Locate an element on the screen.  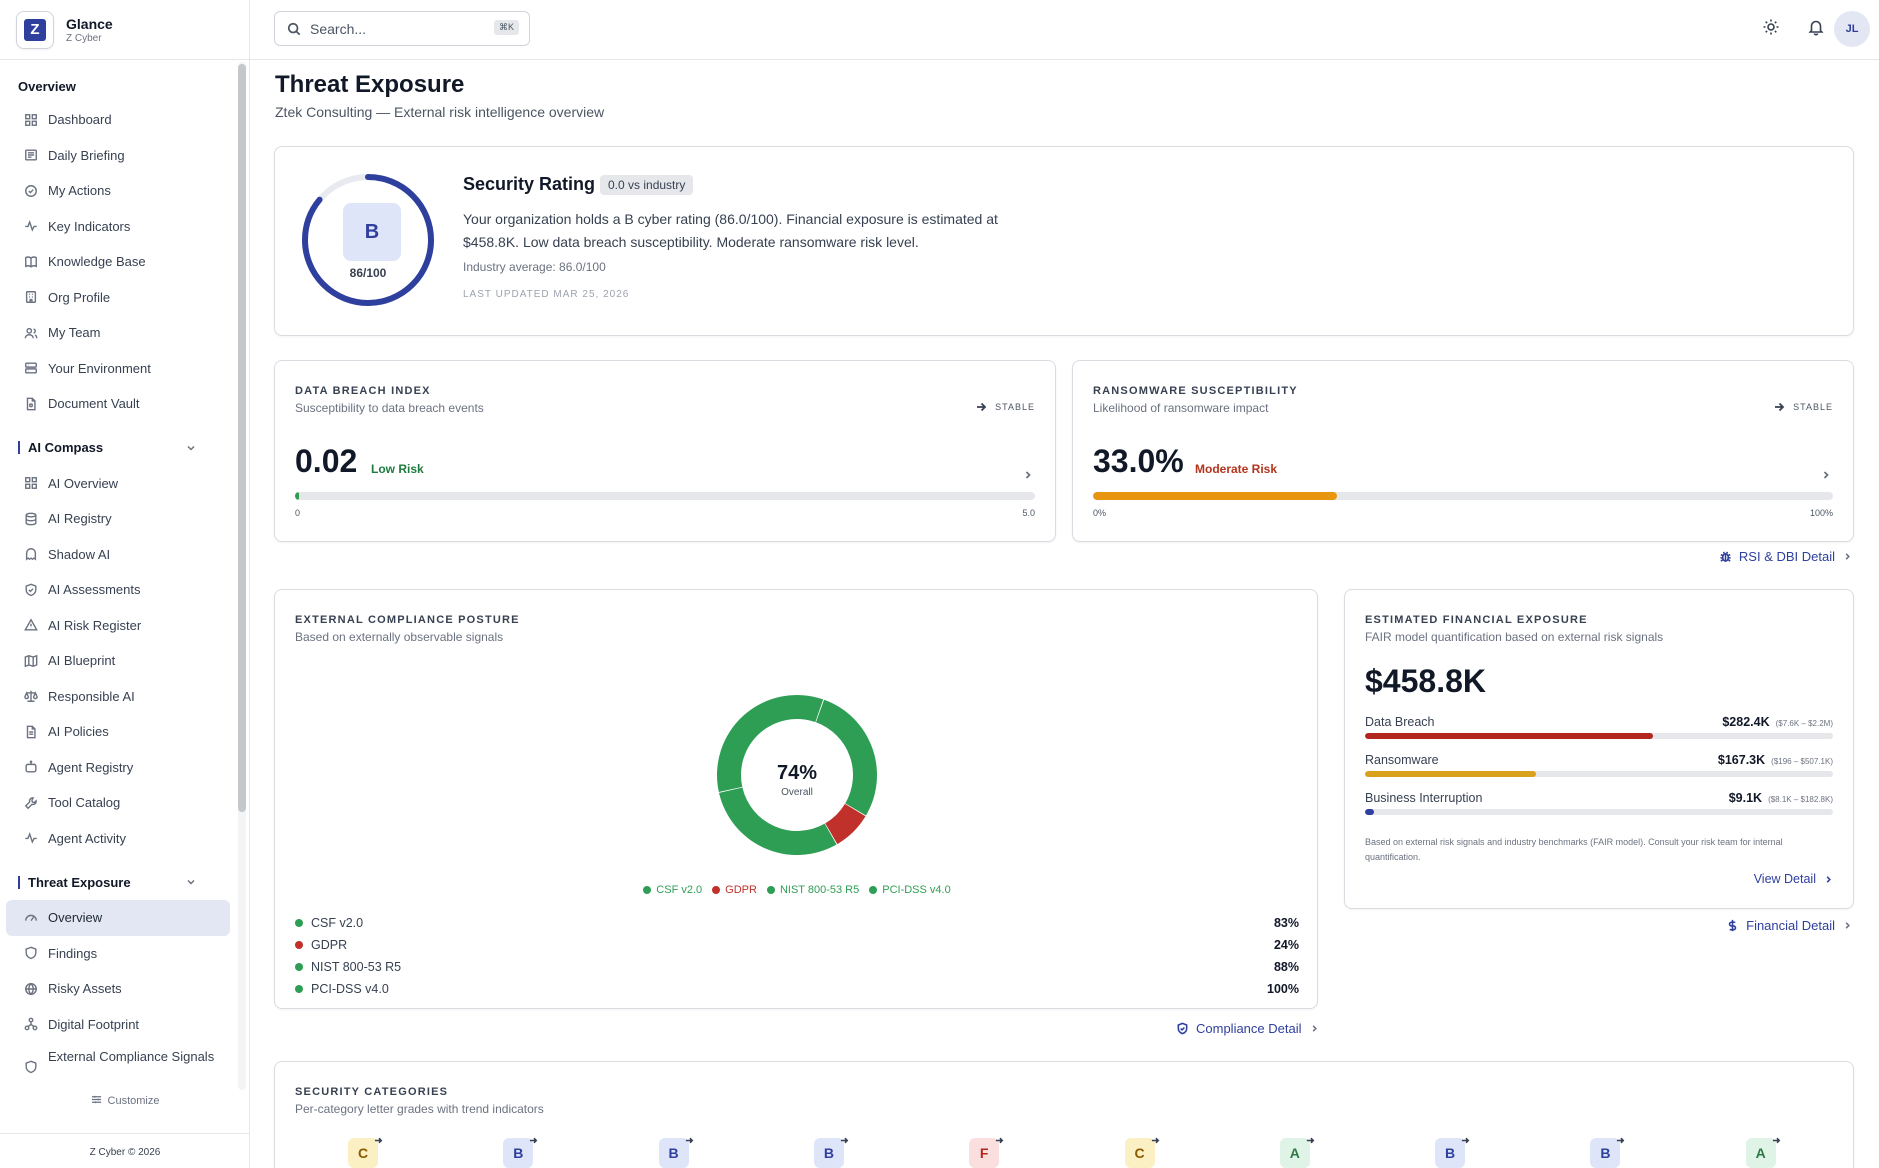
sidebar-item-dashboard: Dashboard is located at coordinates (118, 120).